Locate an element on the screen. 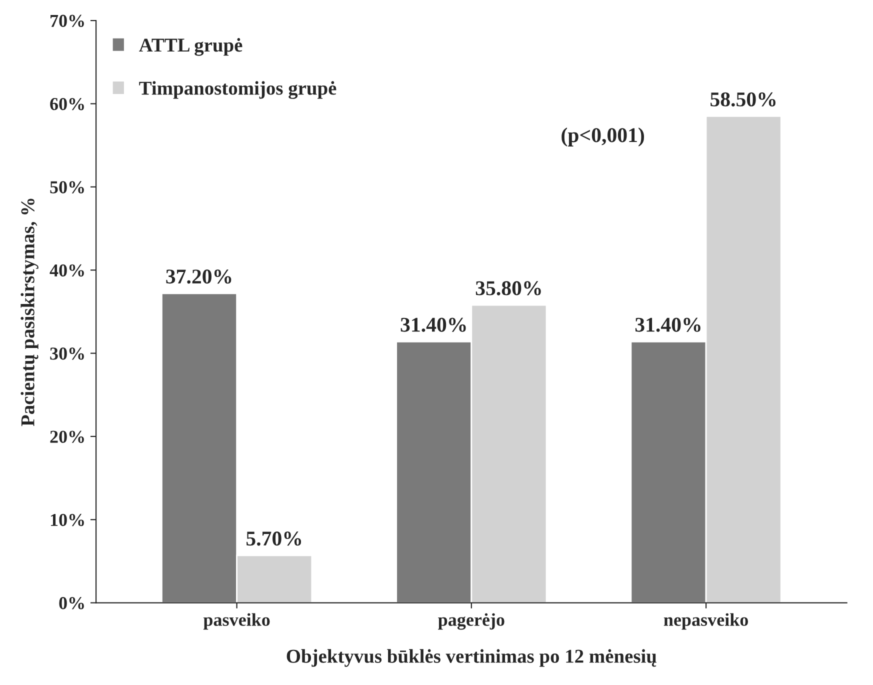 The image size is (873, 685). y-tick-label: 50% is located at coordinates (67, 187).